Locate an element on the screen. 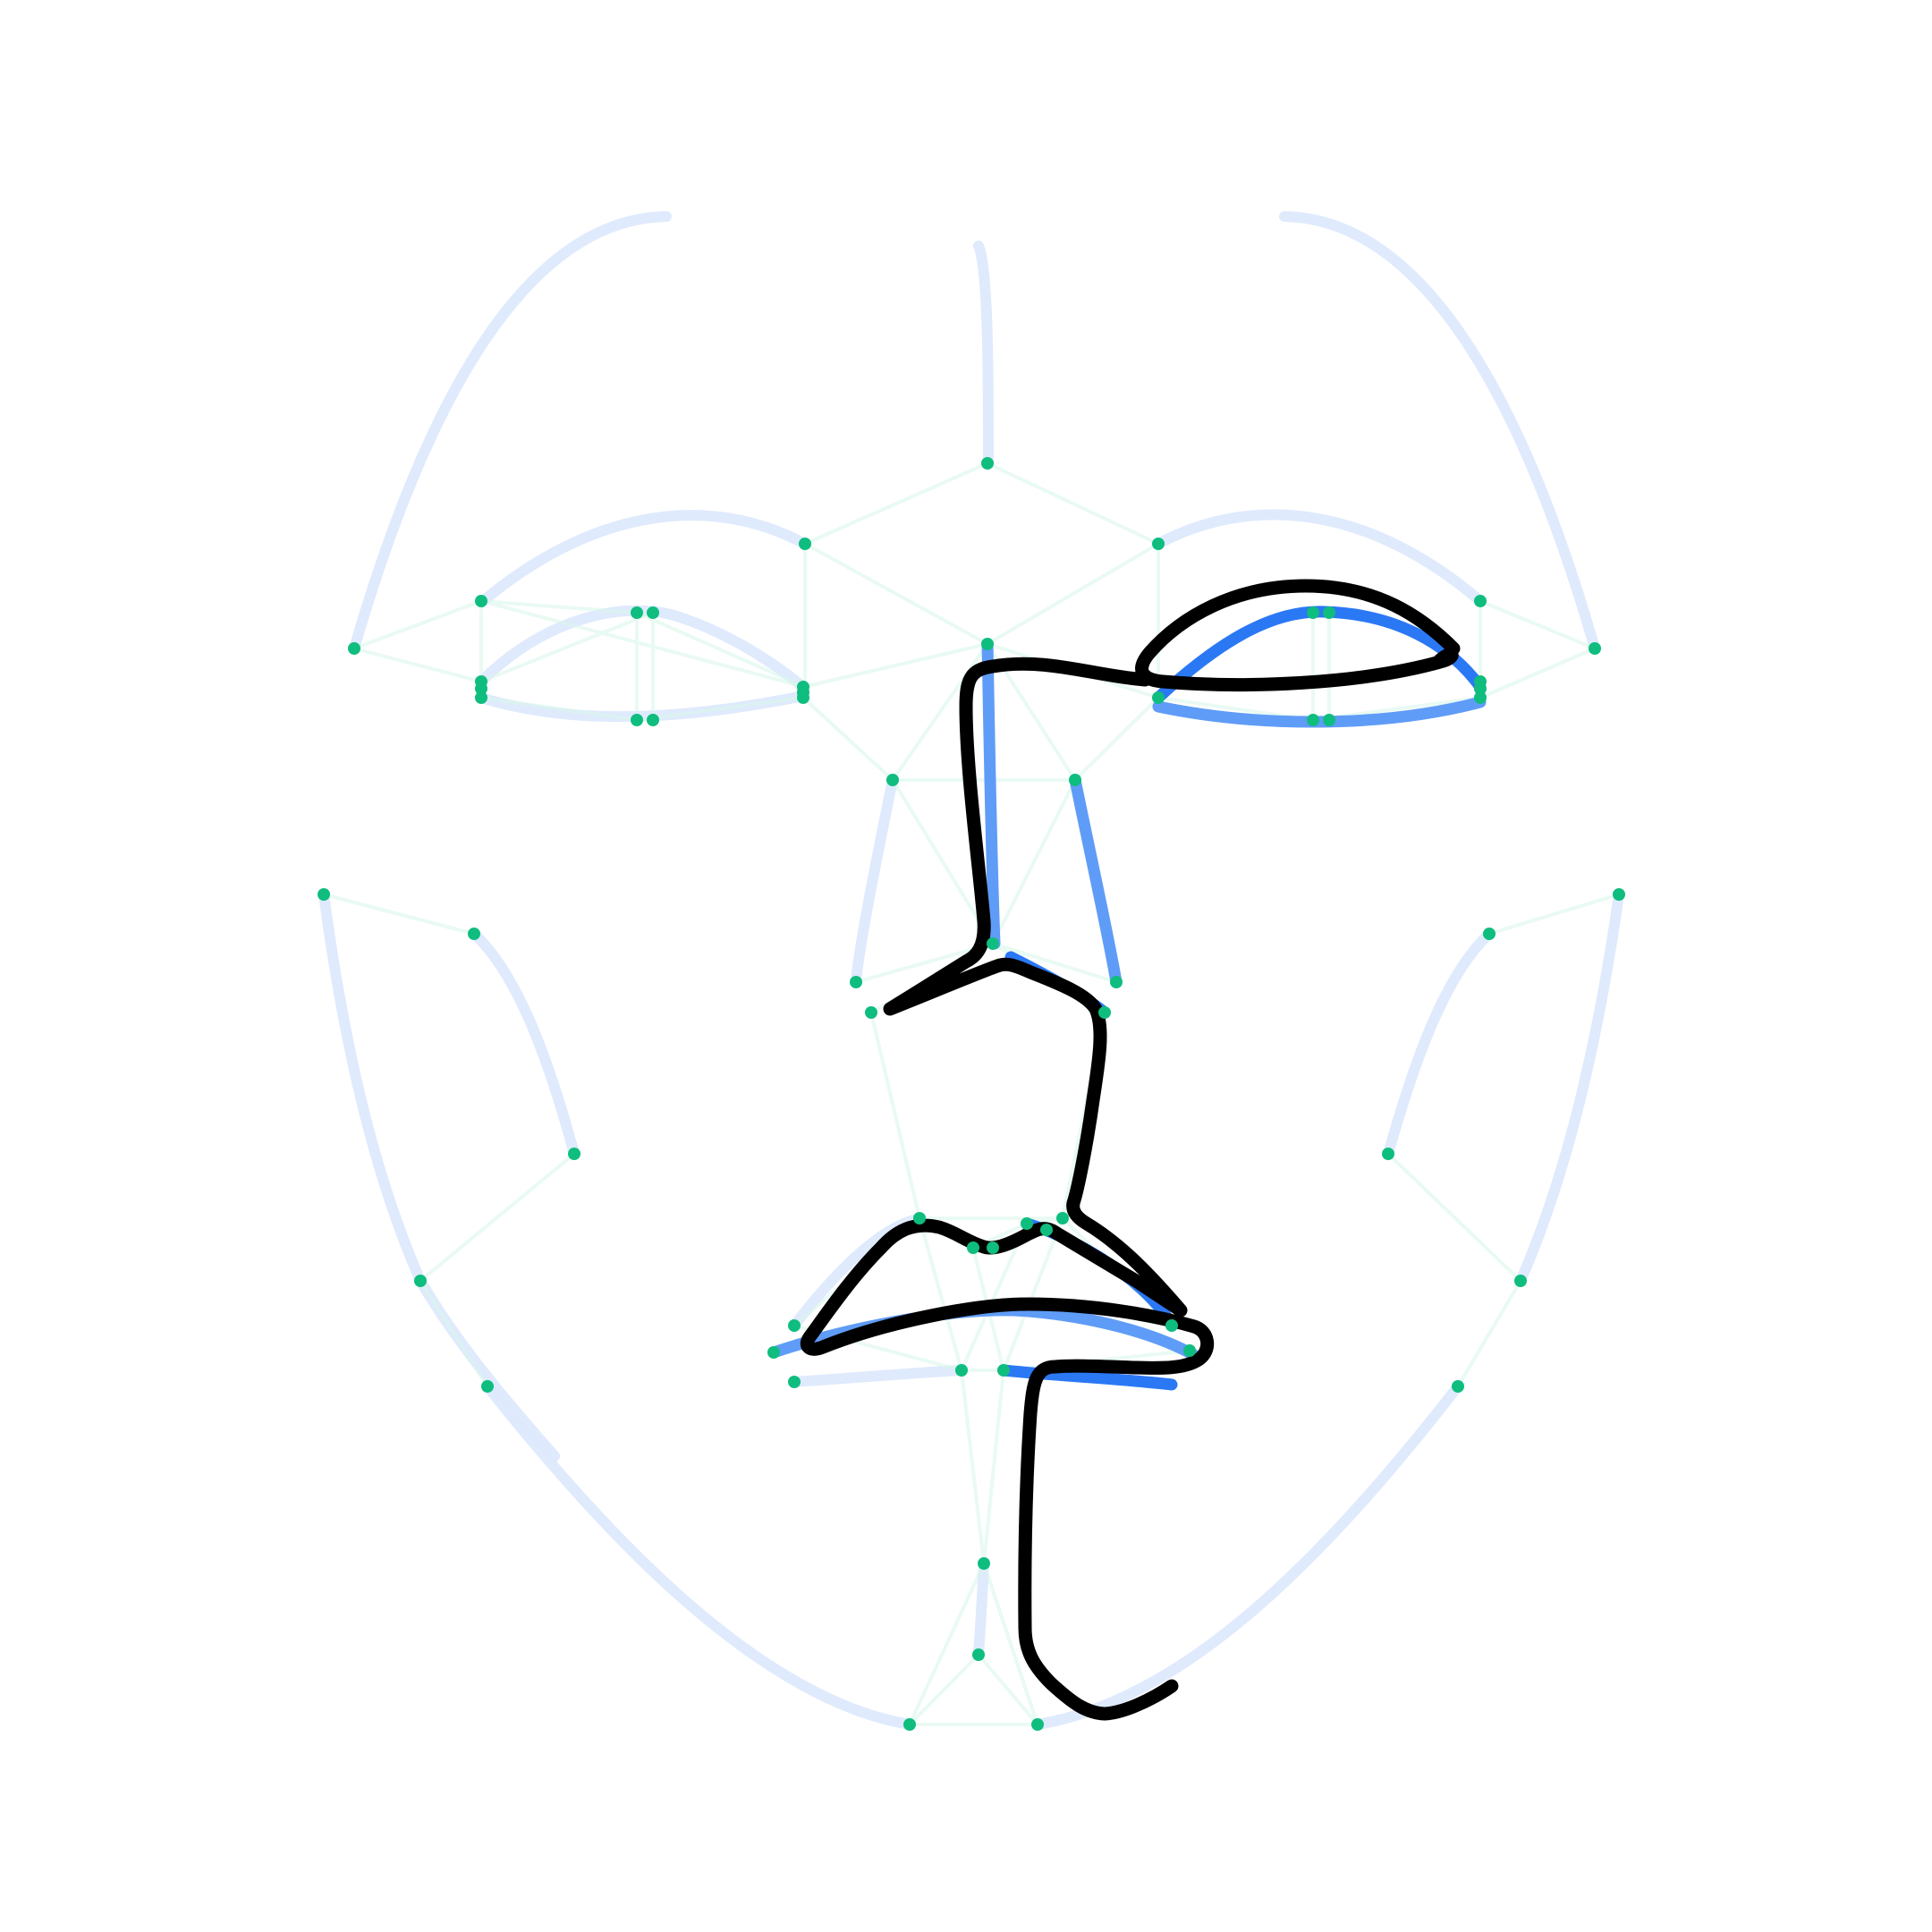 Image resolution: width=1932 pixels, height=1932 pixels. left-eye-upper-curve is located at coordinates (642, 648).